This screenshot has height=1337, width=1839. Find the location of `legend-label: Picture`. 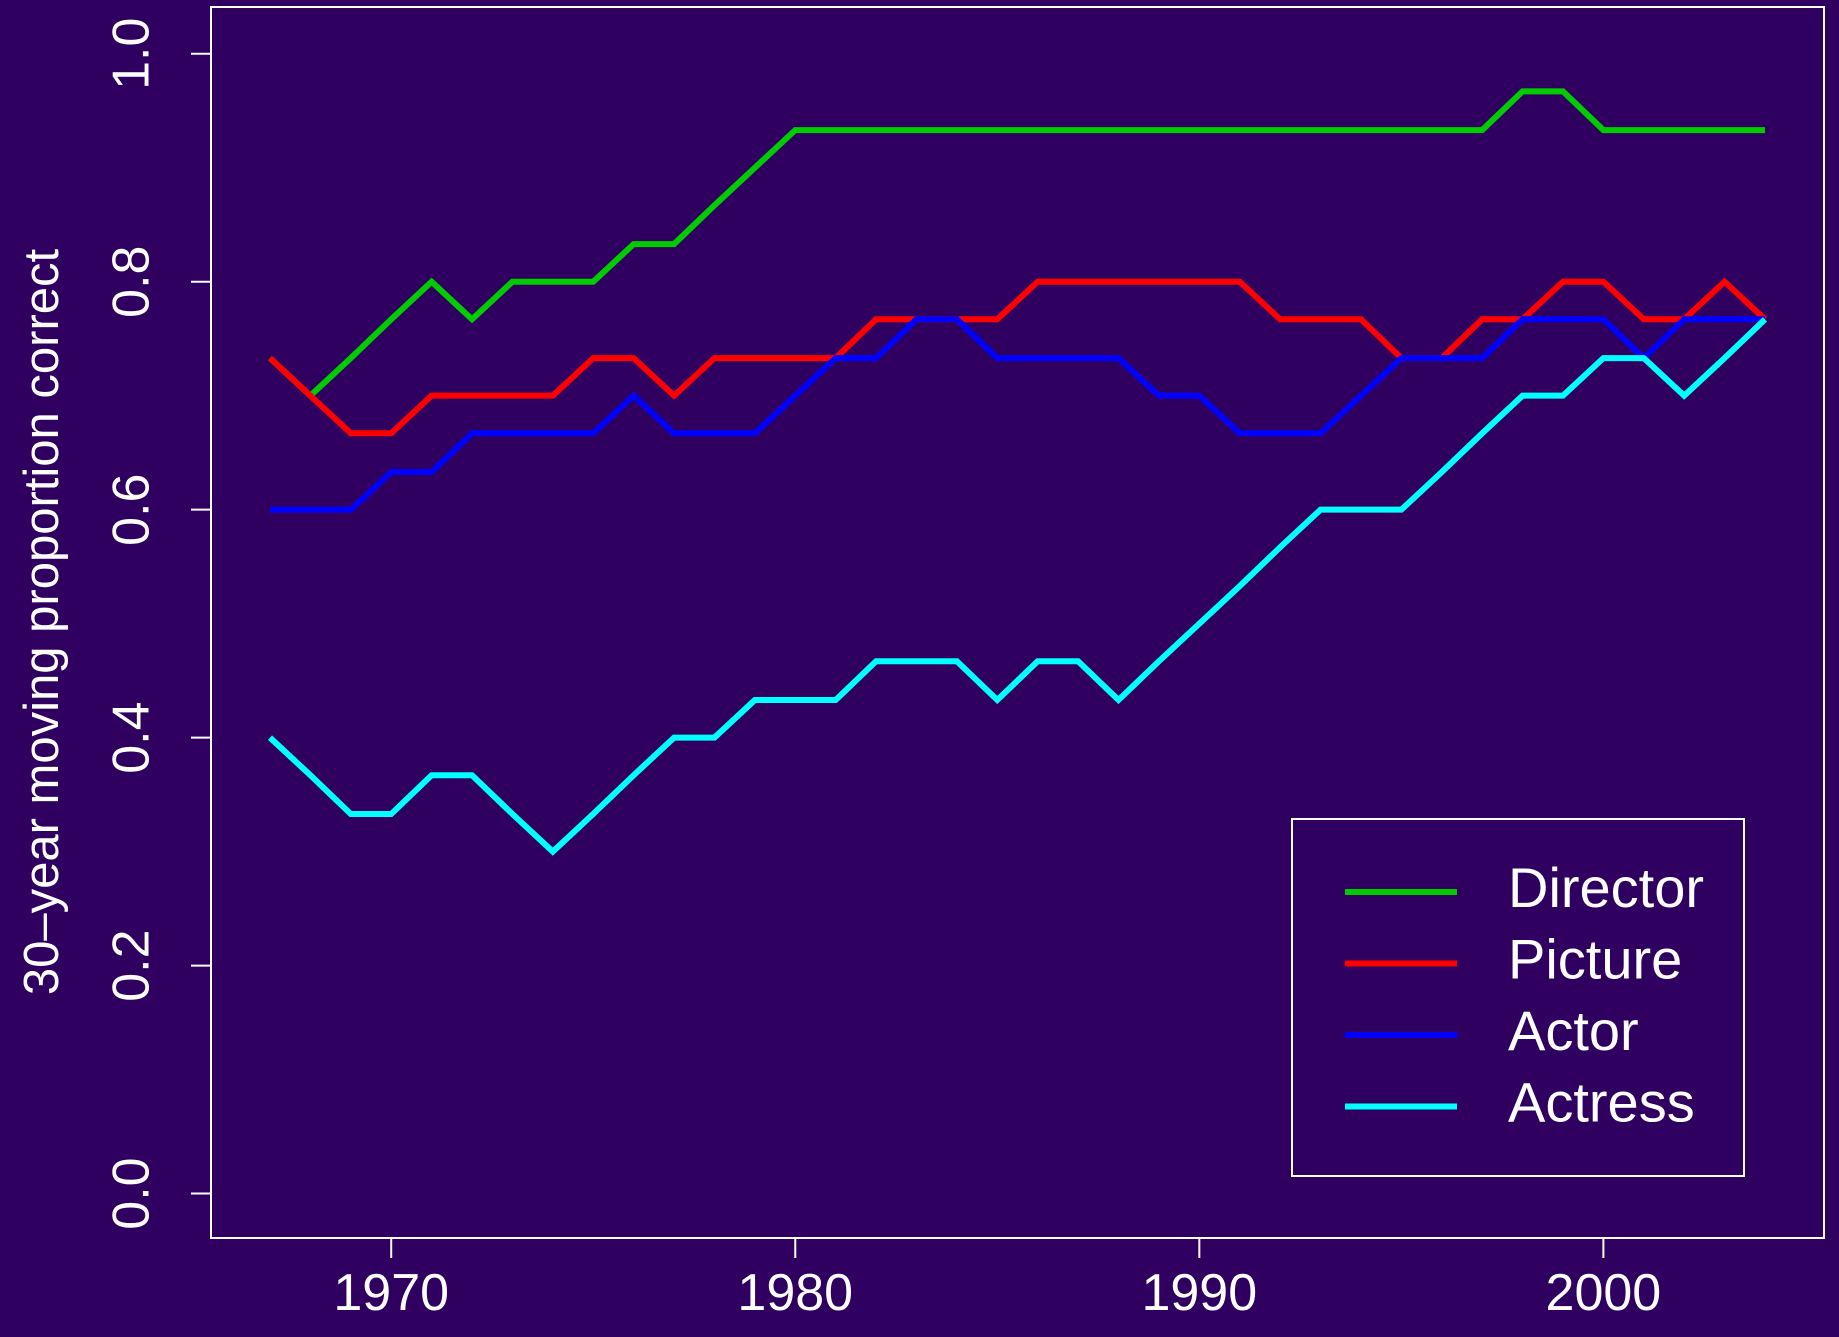

legend-label: Picture is located at coordinates (1595, 958).